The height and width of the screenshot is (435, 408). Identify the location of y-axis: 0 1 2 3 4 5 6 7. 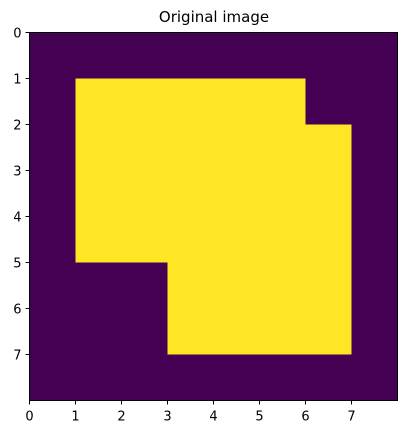
(21, 195).